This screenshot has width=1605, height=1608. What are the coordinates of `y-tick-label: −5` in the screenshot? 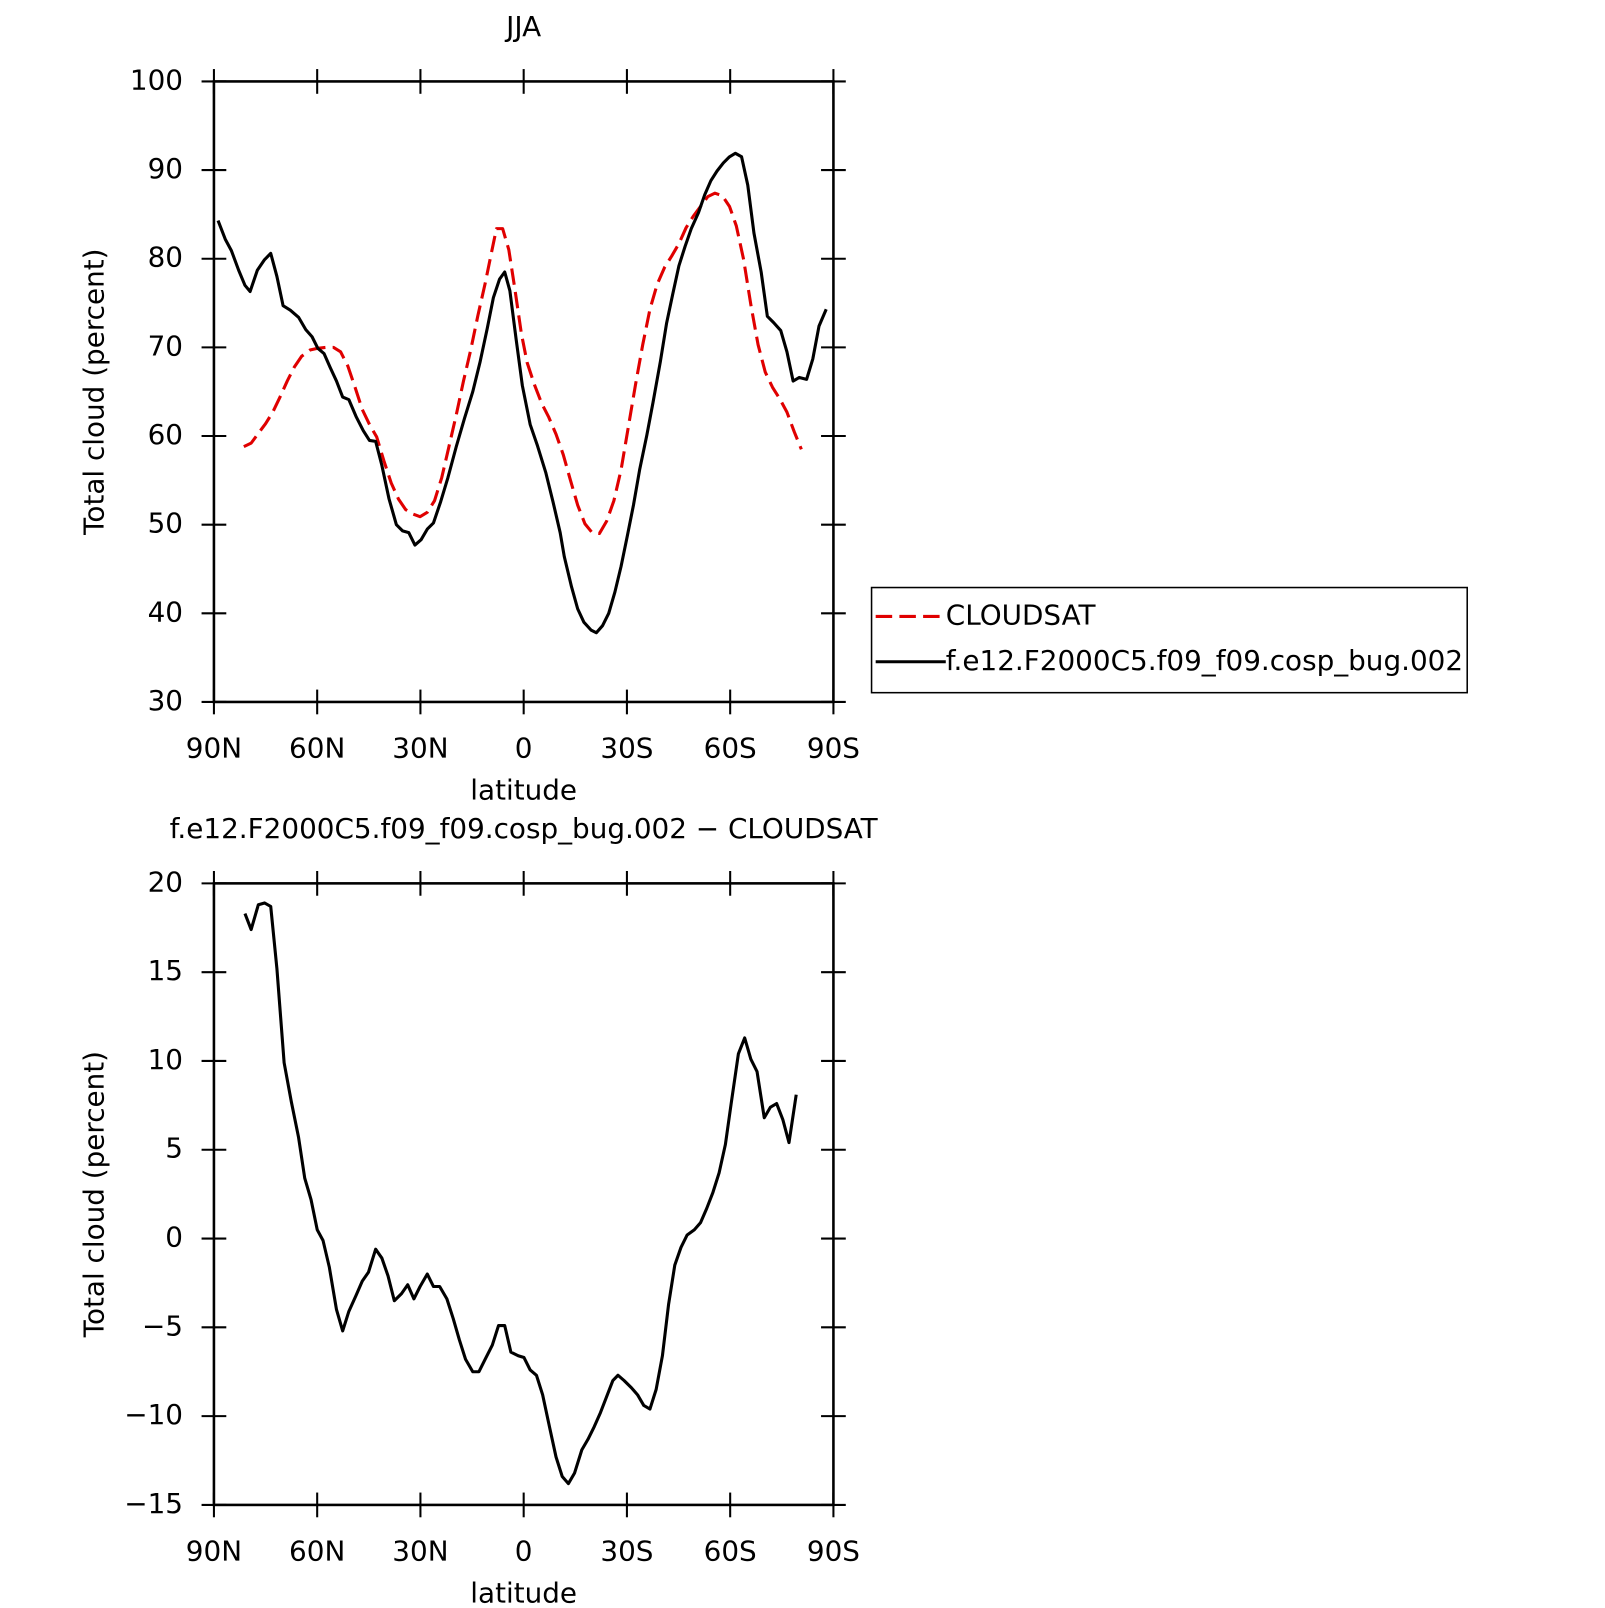 It's located at (162, 1325).